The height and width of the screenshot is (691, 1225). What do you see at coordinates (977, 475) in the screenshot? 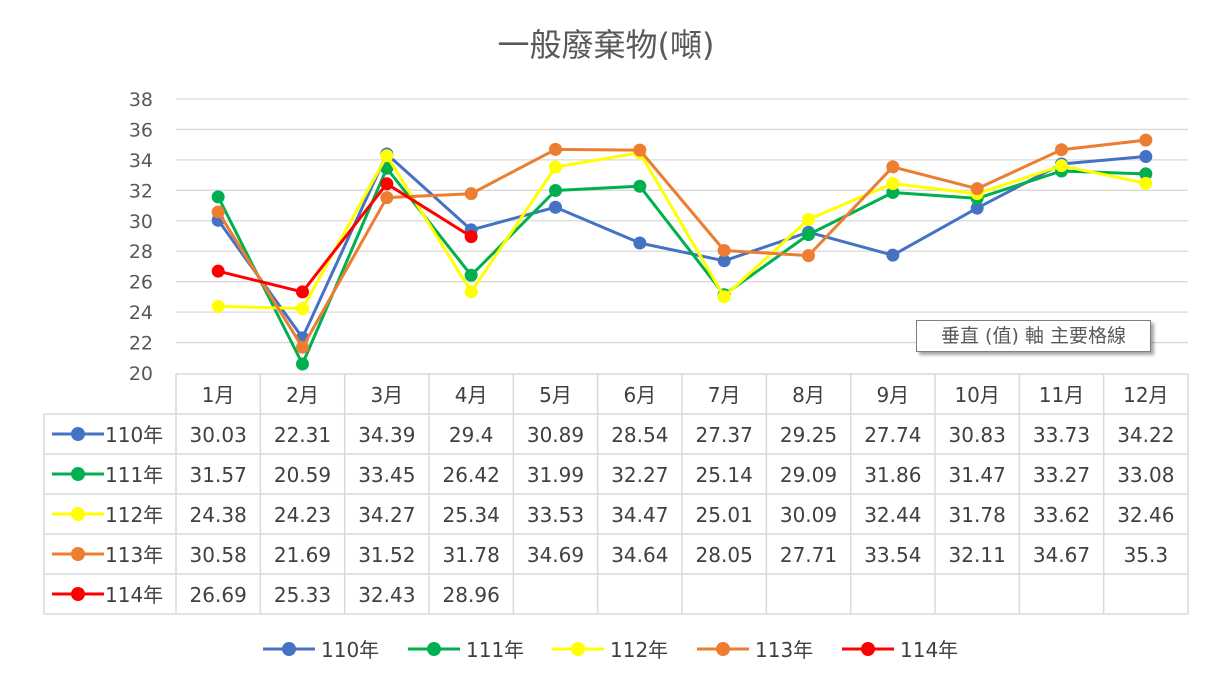
I see `table-cell-1-9: 31.47` at bounding box center [977, 475].